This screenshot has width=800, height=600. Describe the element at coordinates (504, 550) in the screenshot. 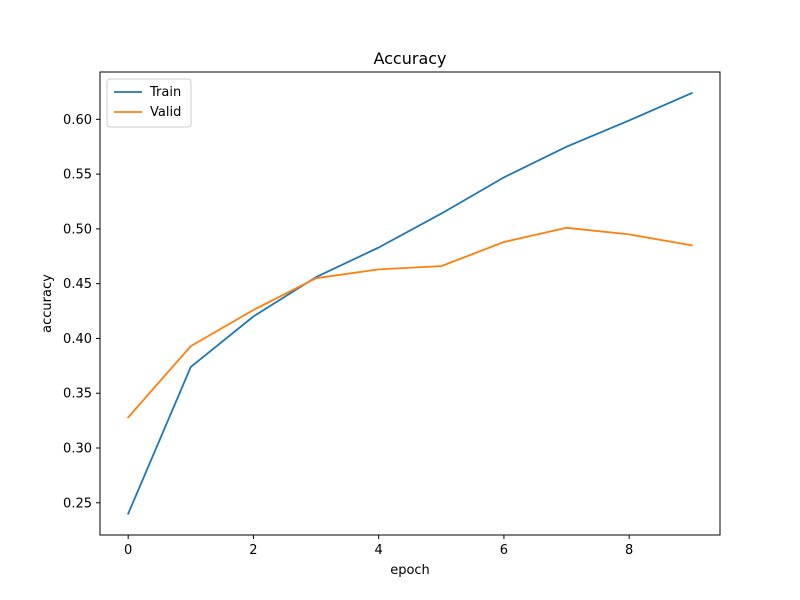

I see `x-tick-label: 6` at that location.